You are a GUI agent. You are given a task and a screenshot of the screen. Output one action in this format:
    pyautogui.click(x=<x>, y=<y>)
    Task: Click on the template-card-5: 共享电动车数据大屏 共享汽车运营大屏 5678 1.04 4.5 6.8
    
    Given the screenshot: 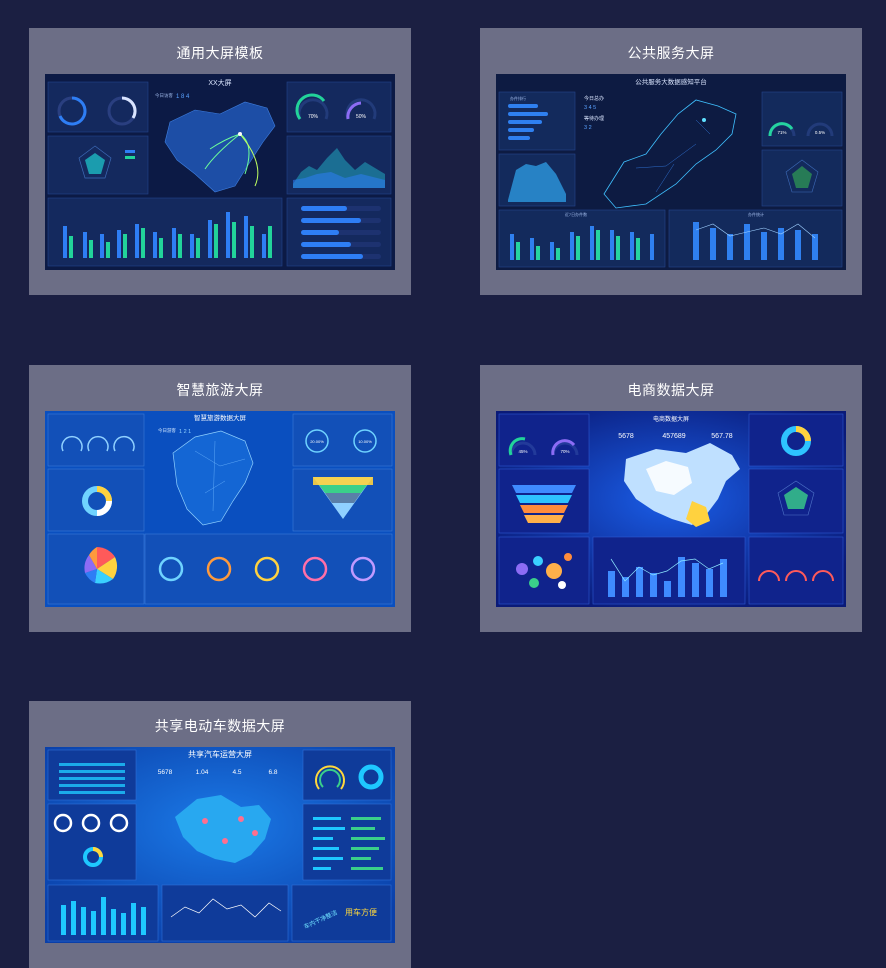 What is the action you would take?
    pyautogui.click(x=220, y=834)
    